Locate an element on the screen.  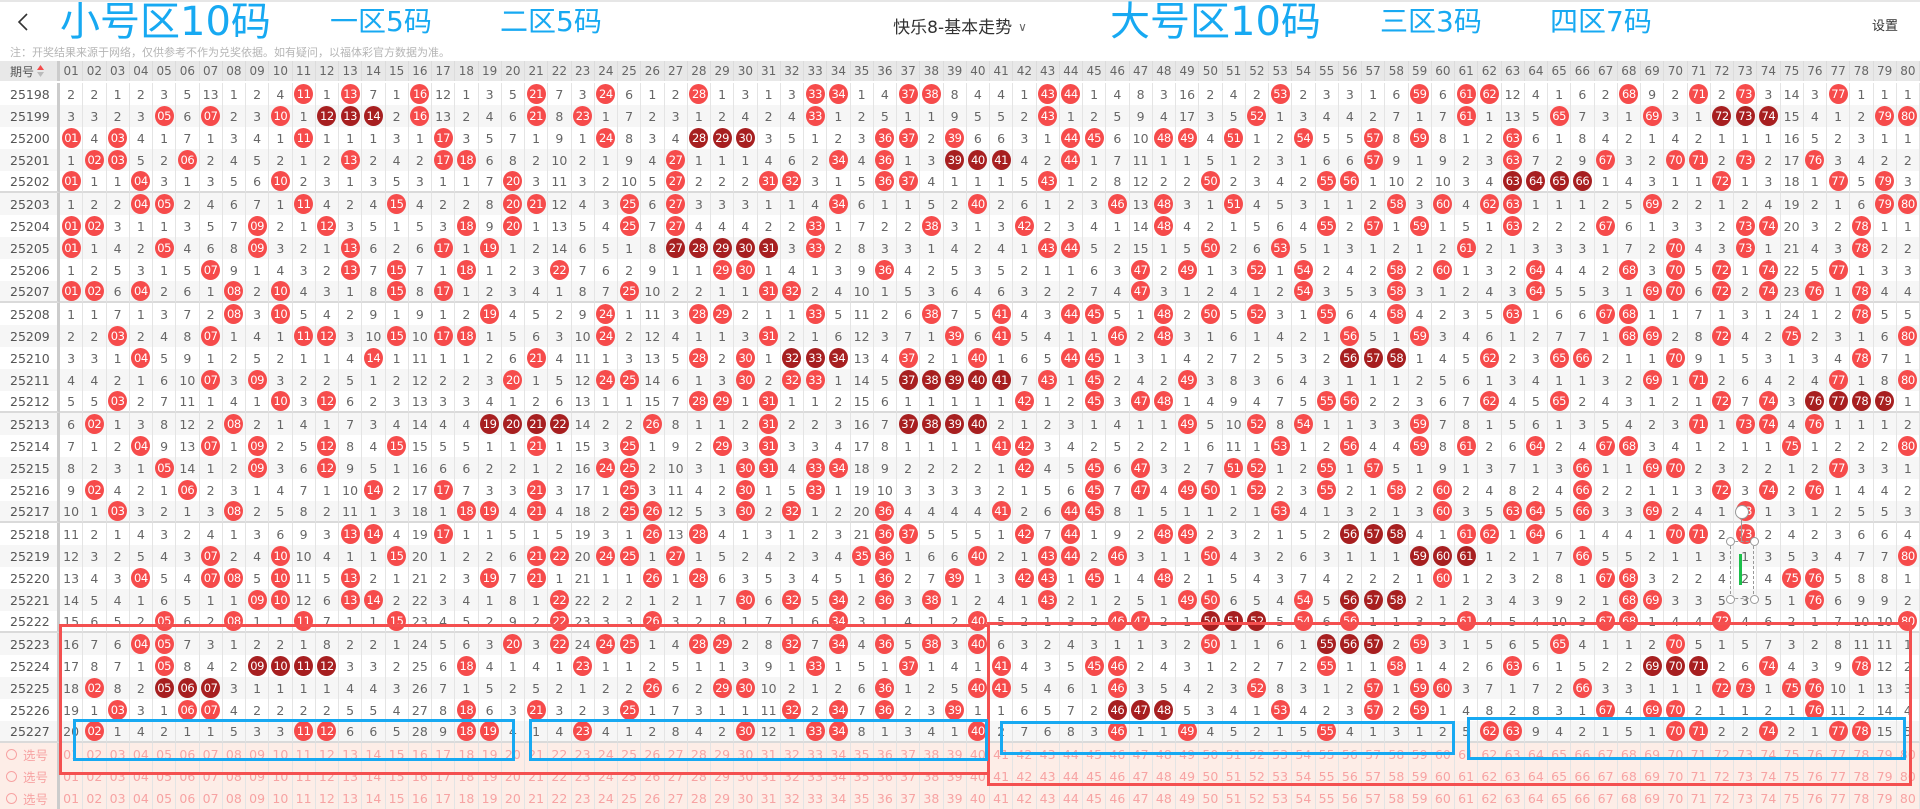
pick-number-56: 56 is located at coordinates (1350, 754).